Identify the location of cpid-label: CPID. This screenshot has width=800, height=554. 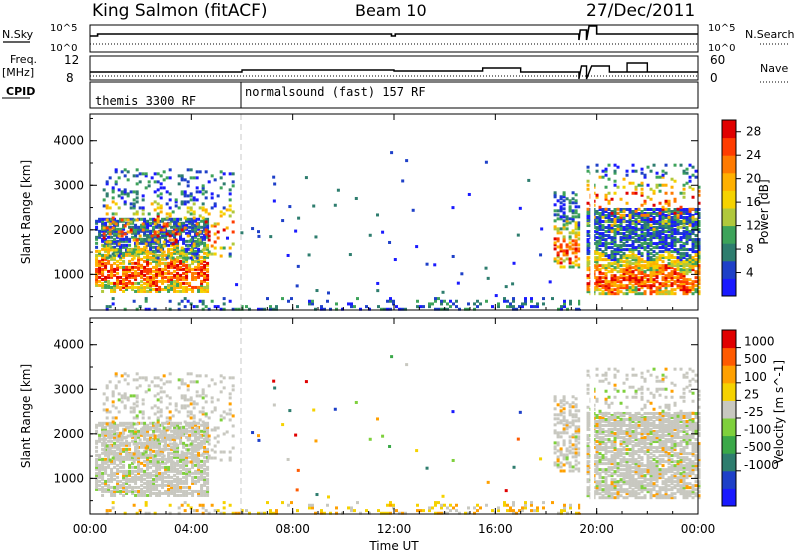
(20, 91).